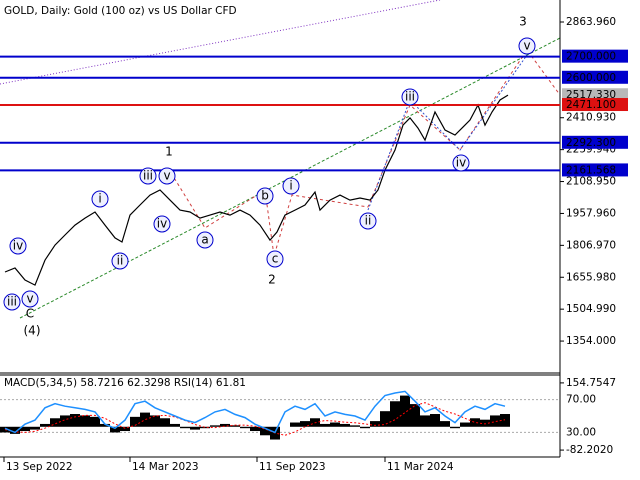 Image resolution: width=640 pixels, height=480 pixels. I want to click on y-tick-label: 2863.960, so click(591, 22).